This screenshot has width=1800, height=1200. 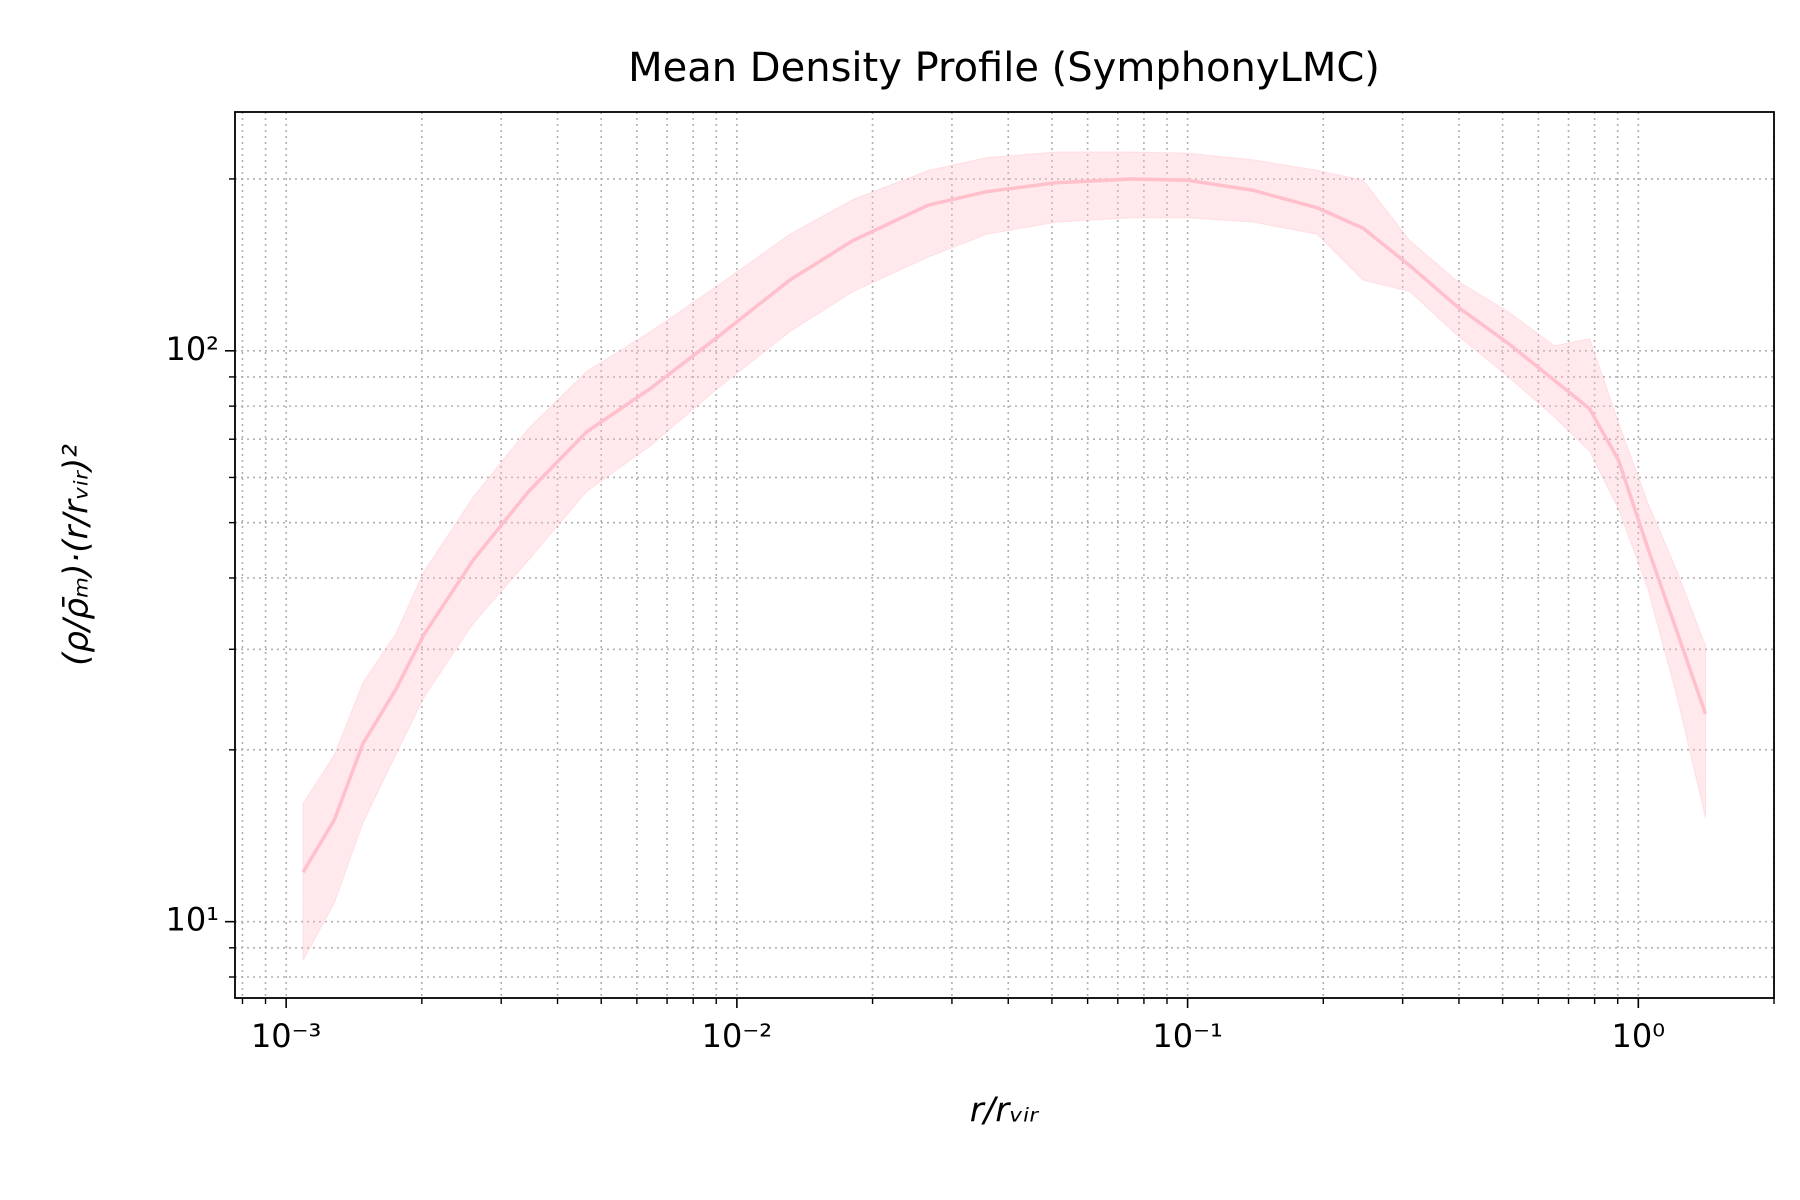 What do you see at coordinates (1004, 68) in the screenshot?
I see `chart-title: Mean Density Profile (SymphonyLMC)` at bounding box center [1004, 68].